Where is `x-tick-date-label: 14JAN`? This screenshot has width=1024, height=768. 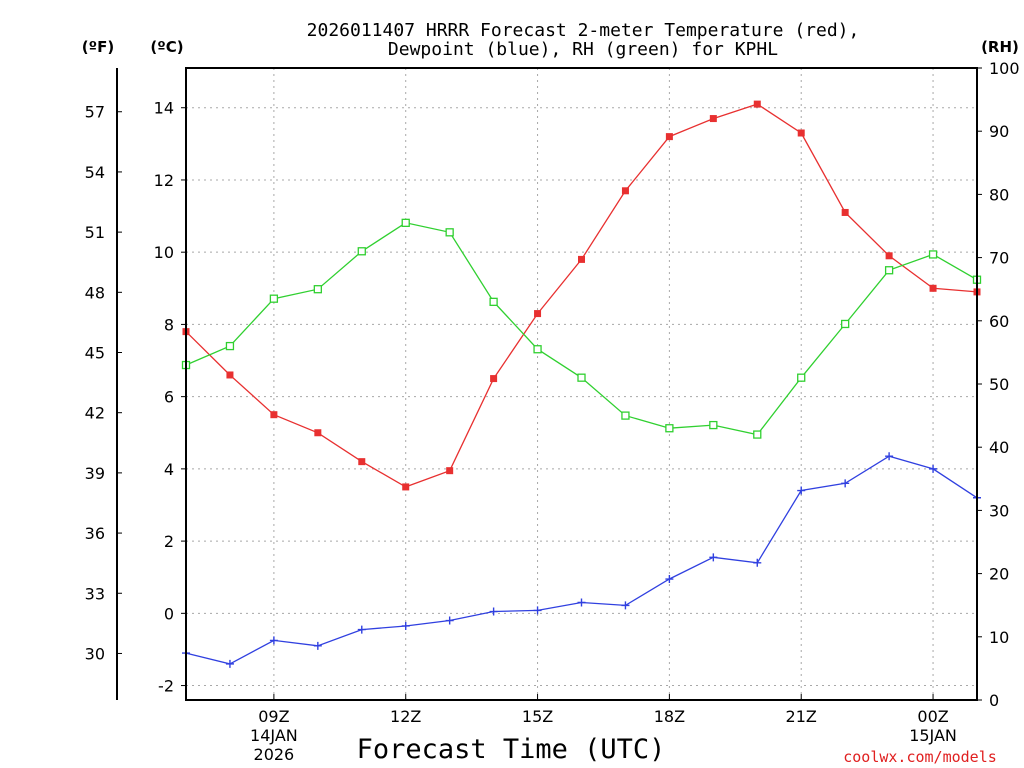 x-tick-date-label: 14JAN is located at coordinates (274, 735).